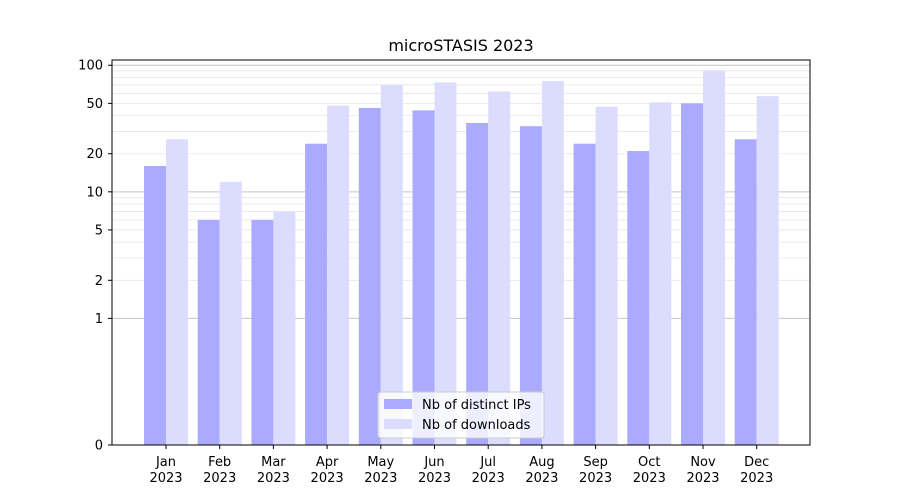 Image resolution: width=900 pixels, height=500 pixels. I want to click on legend-label: Nb of distinct IPs, so click(476, 405).